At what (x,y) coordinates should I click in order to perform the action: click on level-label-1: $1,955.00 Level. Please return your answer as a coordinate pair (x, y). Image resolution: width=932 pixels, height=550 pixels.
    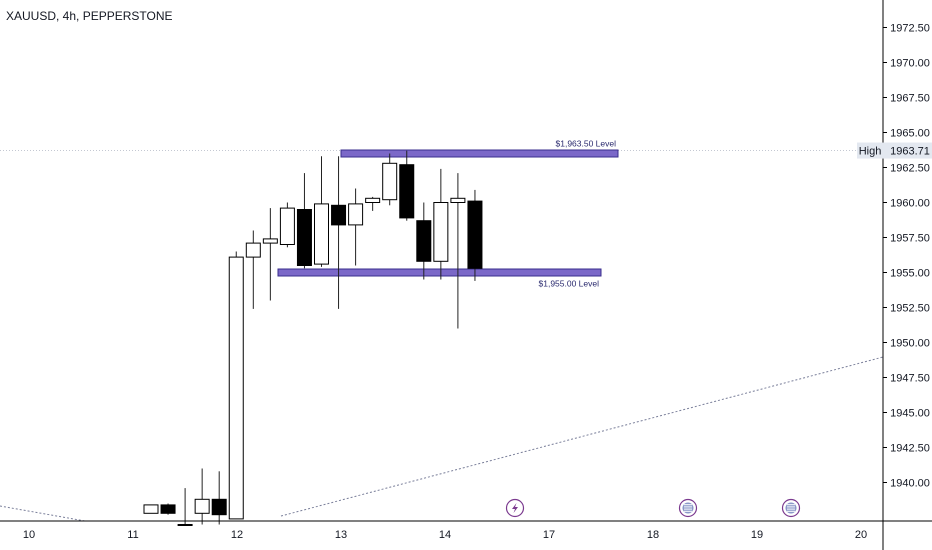
    Looking at the image, I should click on (569, 284).